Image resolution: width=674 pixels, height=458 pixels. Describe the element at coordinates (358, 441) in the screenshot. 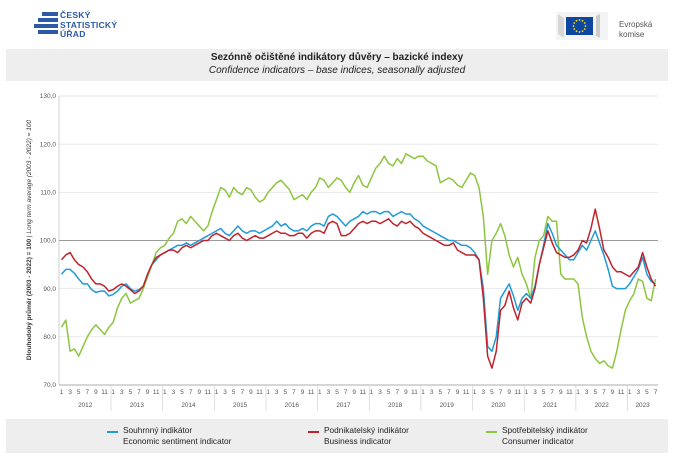

I see `legend-label-business-en: Business indicator` at that location.